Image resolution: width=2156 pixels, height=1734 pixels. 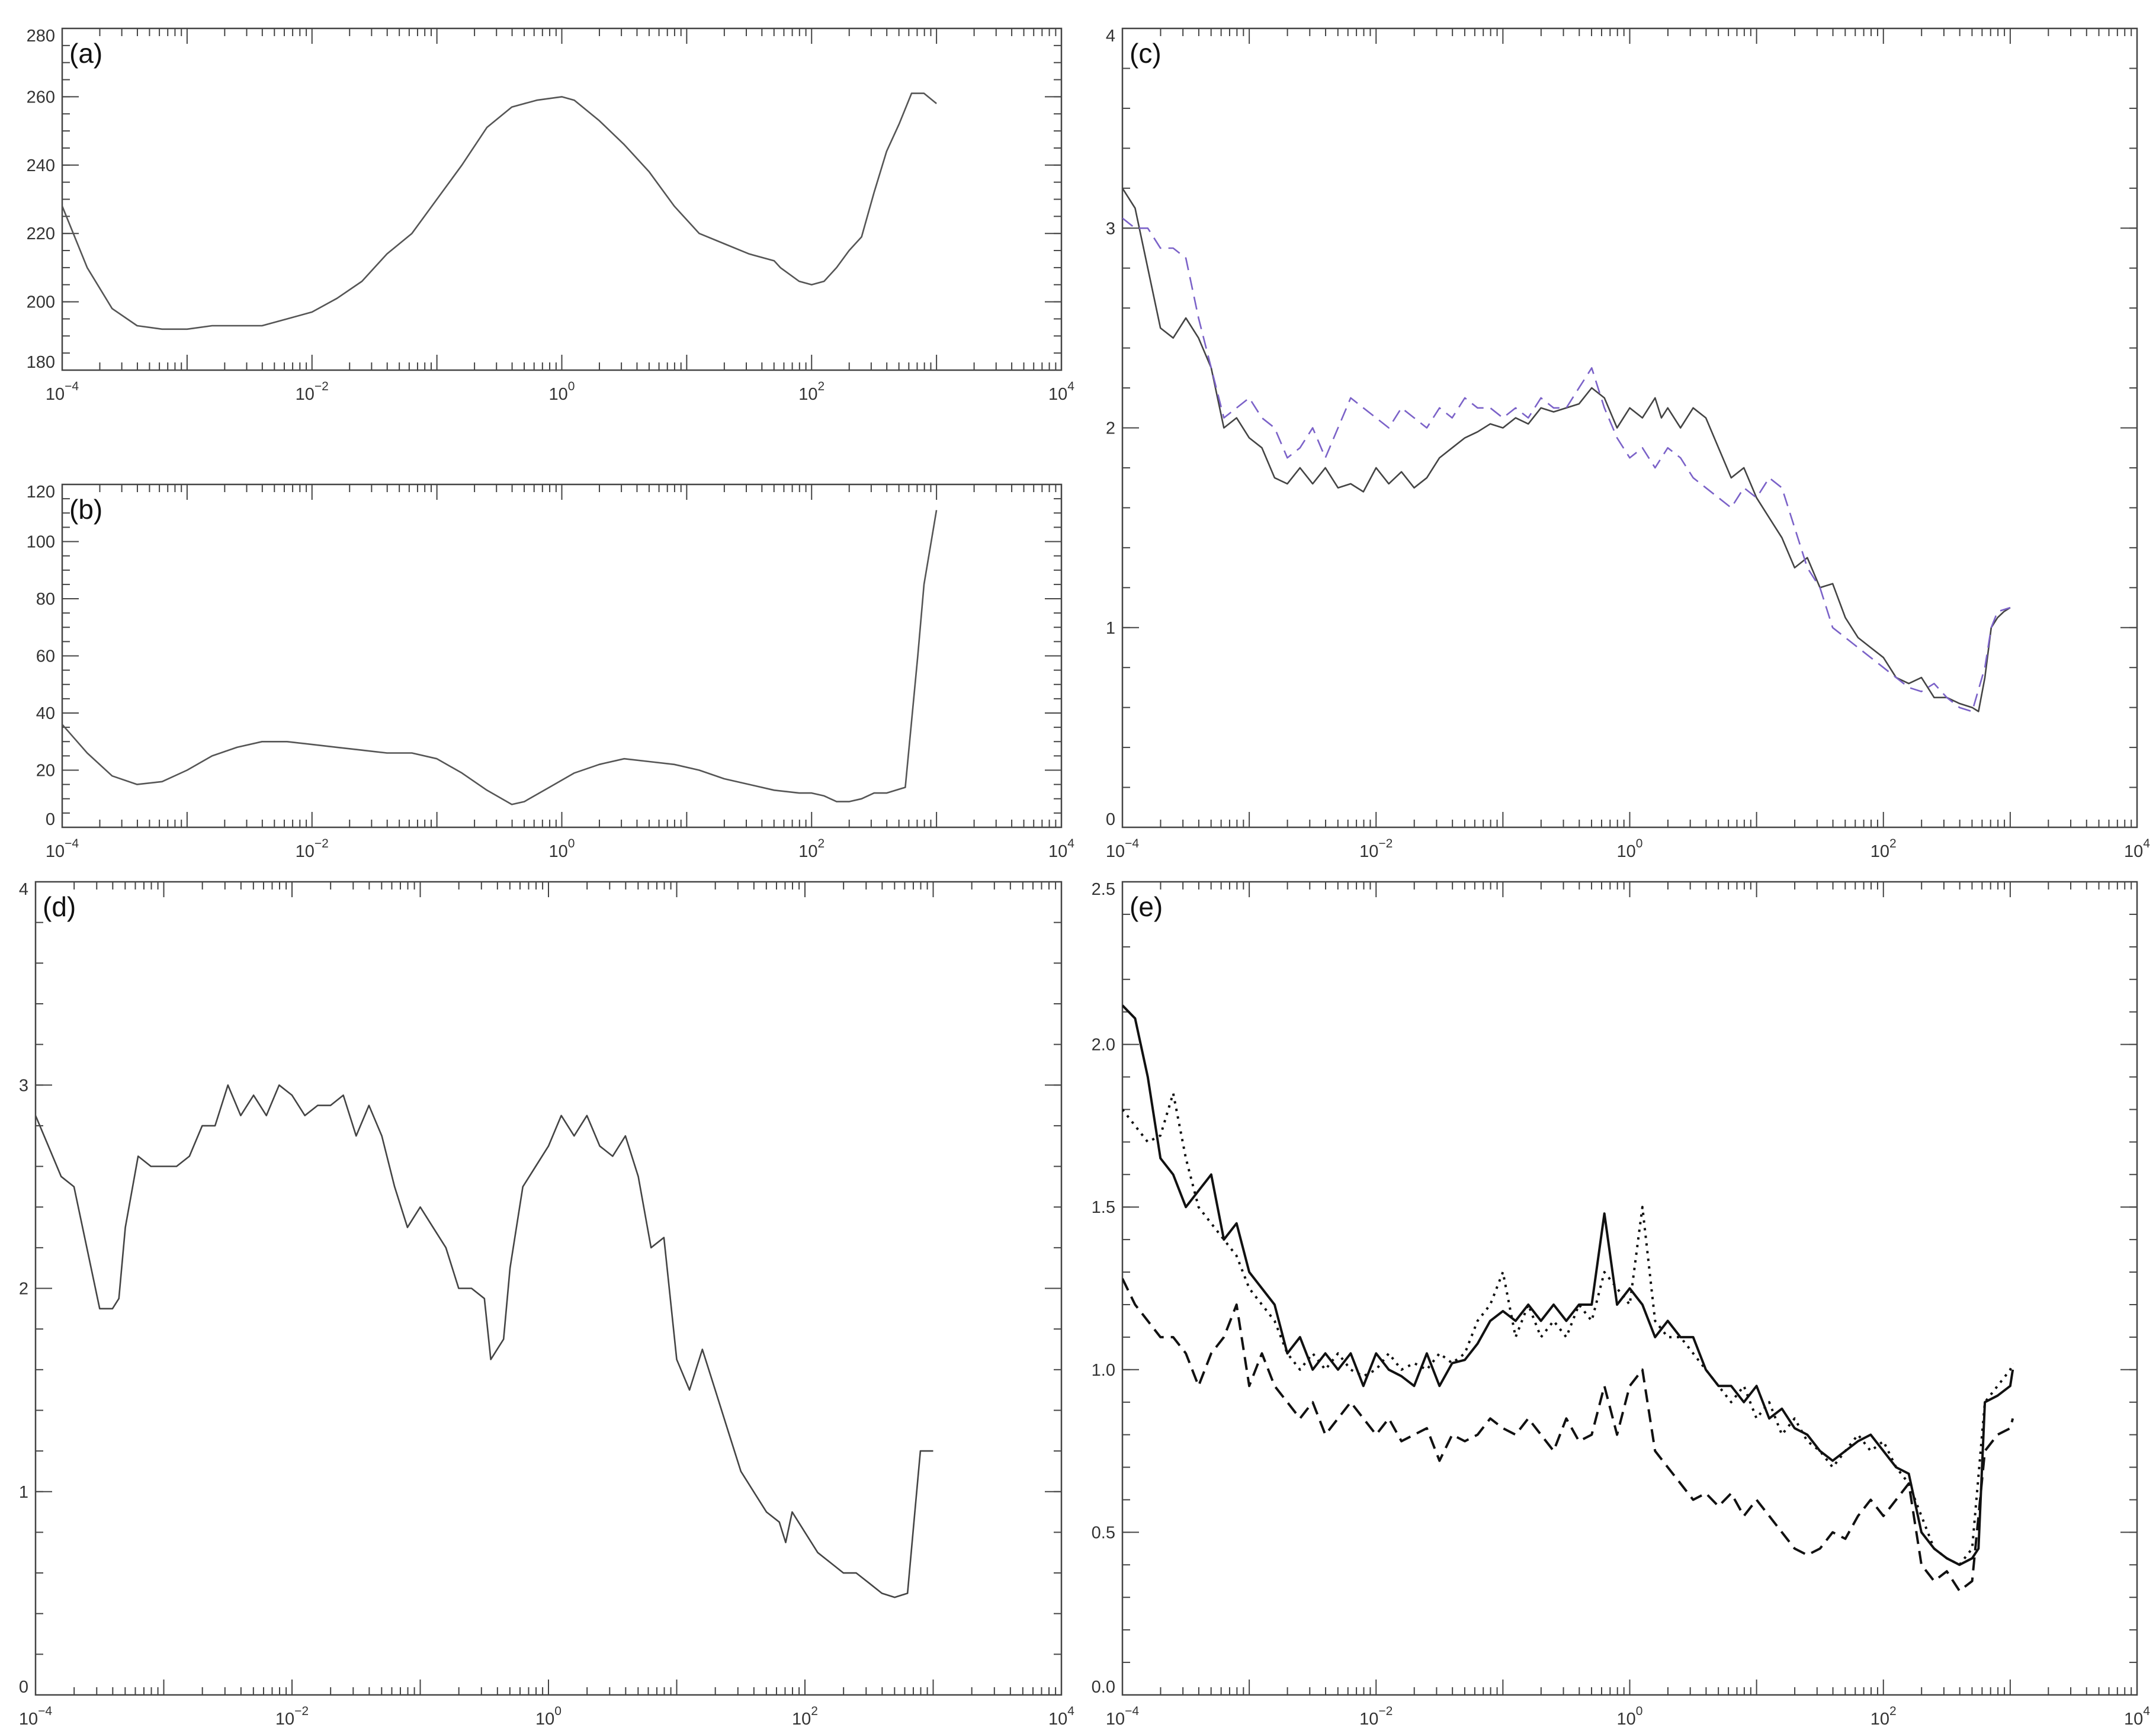 I want to click on y-tick-label: 2.0, so click(x=1103, y=1045).